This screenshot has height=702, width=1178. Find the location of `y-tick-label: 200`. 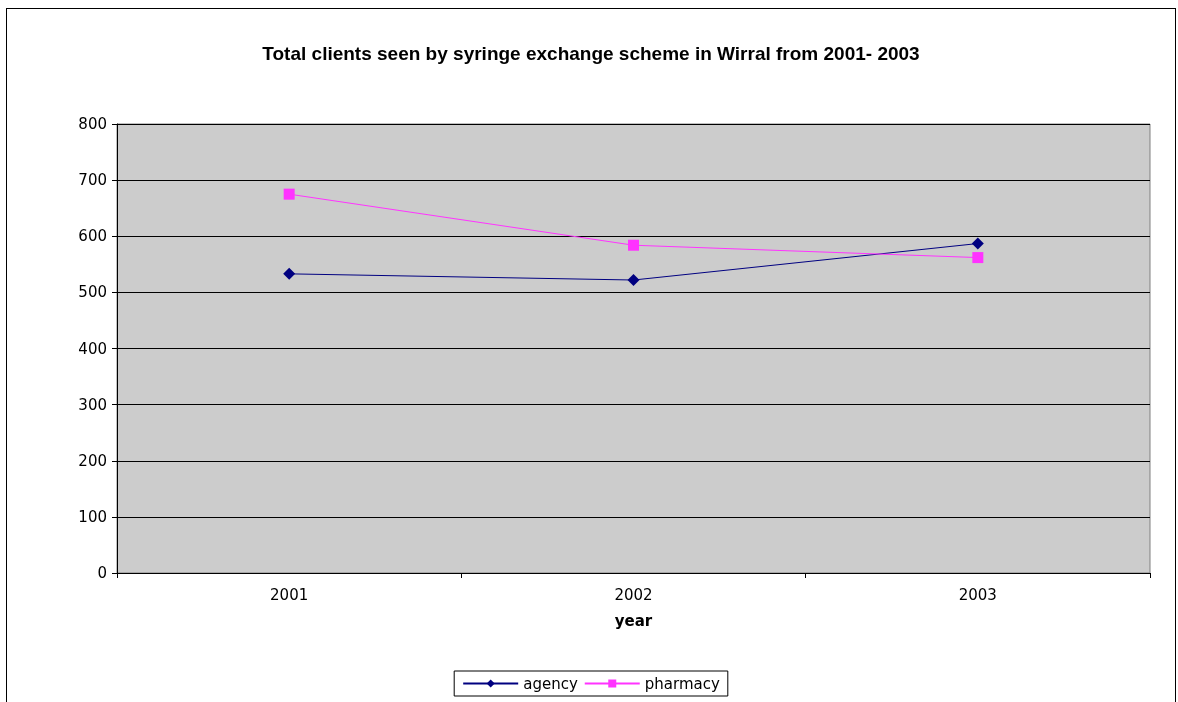

y-tick-label: 200 is located at coordinates (92, 460).